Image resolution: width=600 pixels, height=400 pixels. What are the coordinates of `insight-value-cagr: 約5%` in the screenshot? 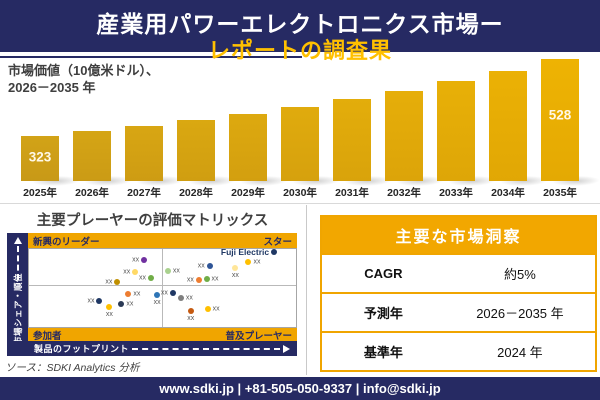 It's located at (520, 274).